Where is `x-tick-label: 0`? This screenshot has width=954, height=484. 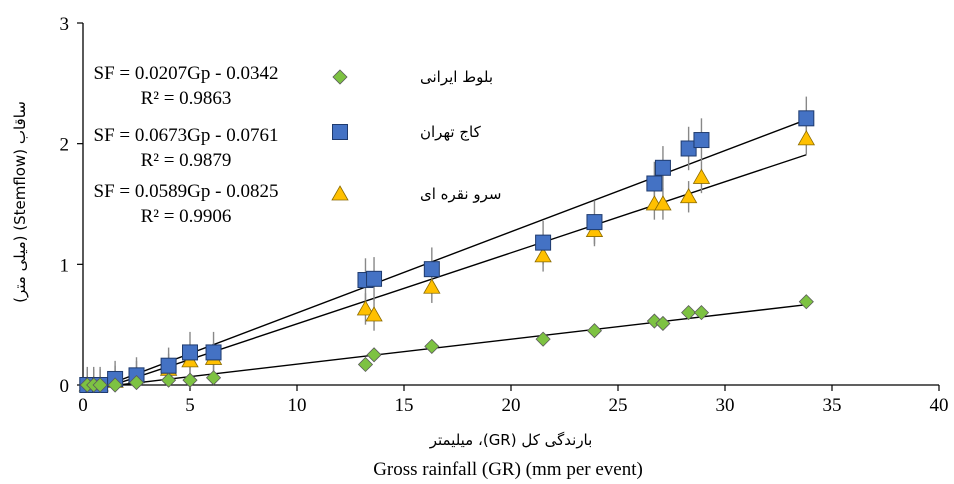 x-tick-label: 0 is located at coordinates (83, 405).